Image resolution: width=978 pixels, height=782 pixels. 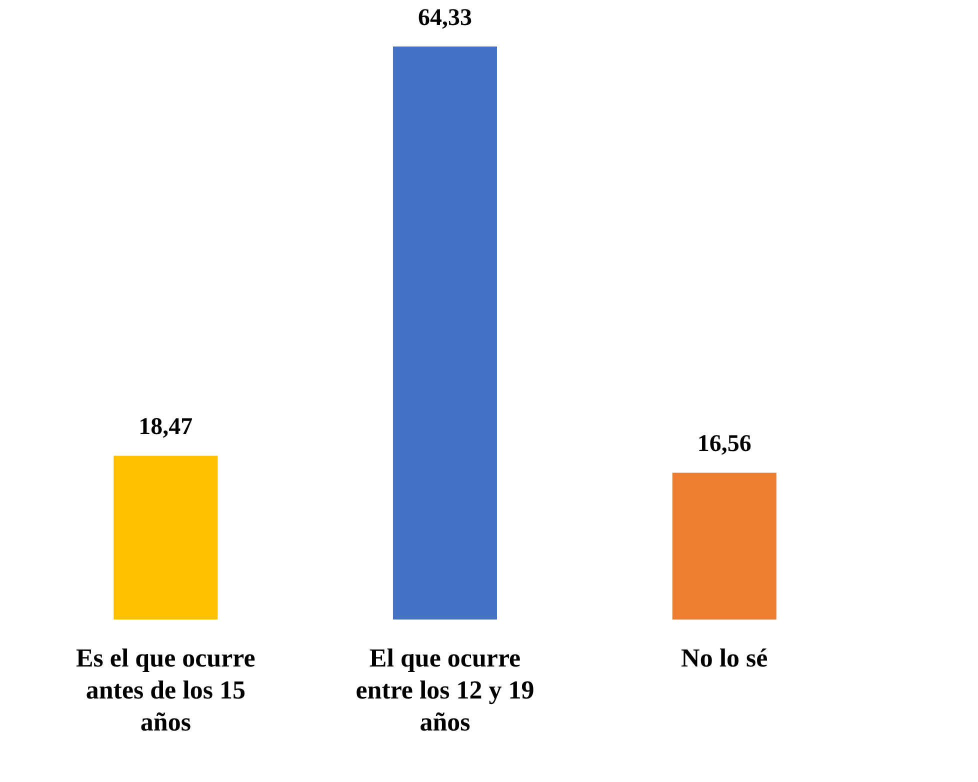 I want to click on x-tick-label: El que ocurre entre los 12 y 19 años, so click(x=445, y=690).